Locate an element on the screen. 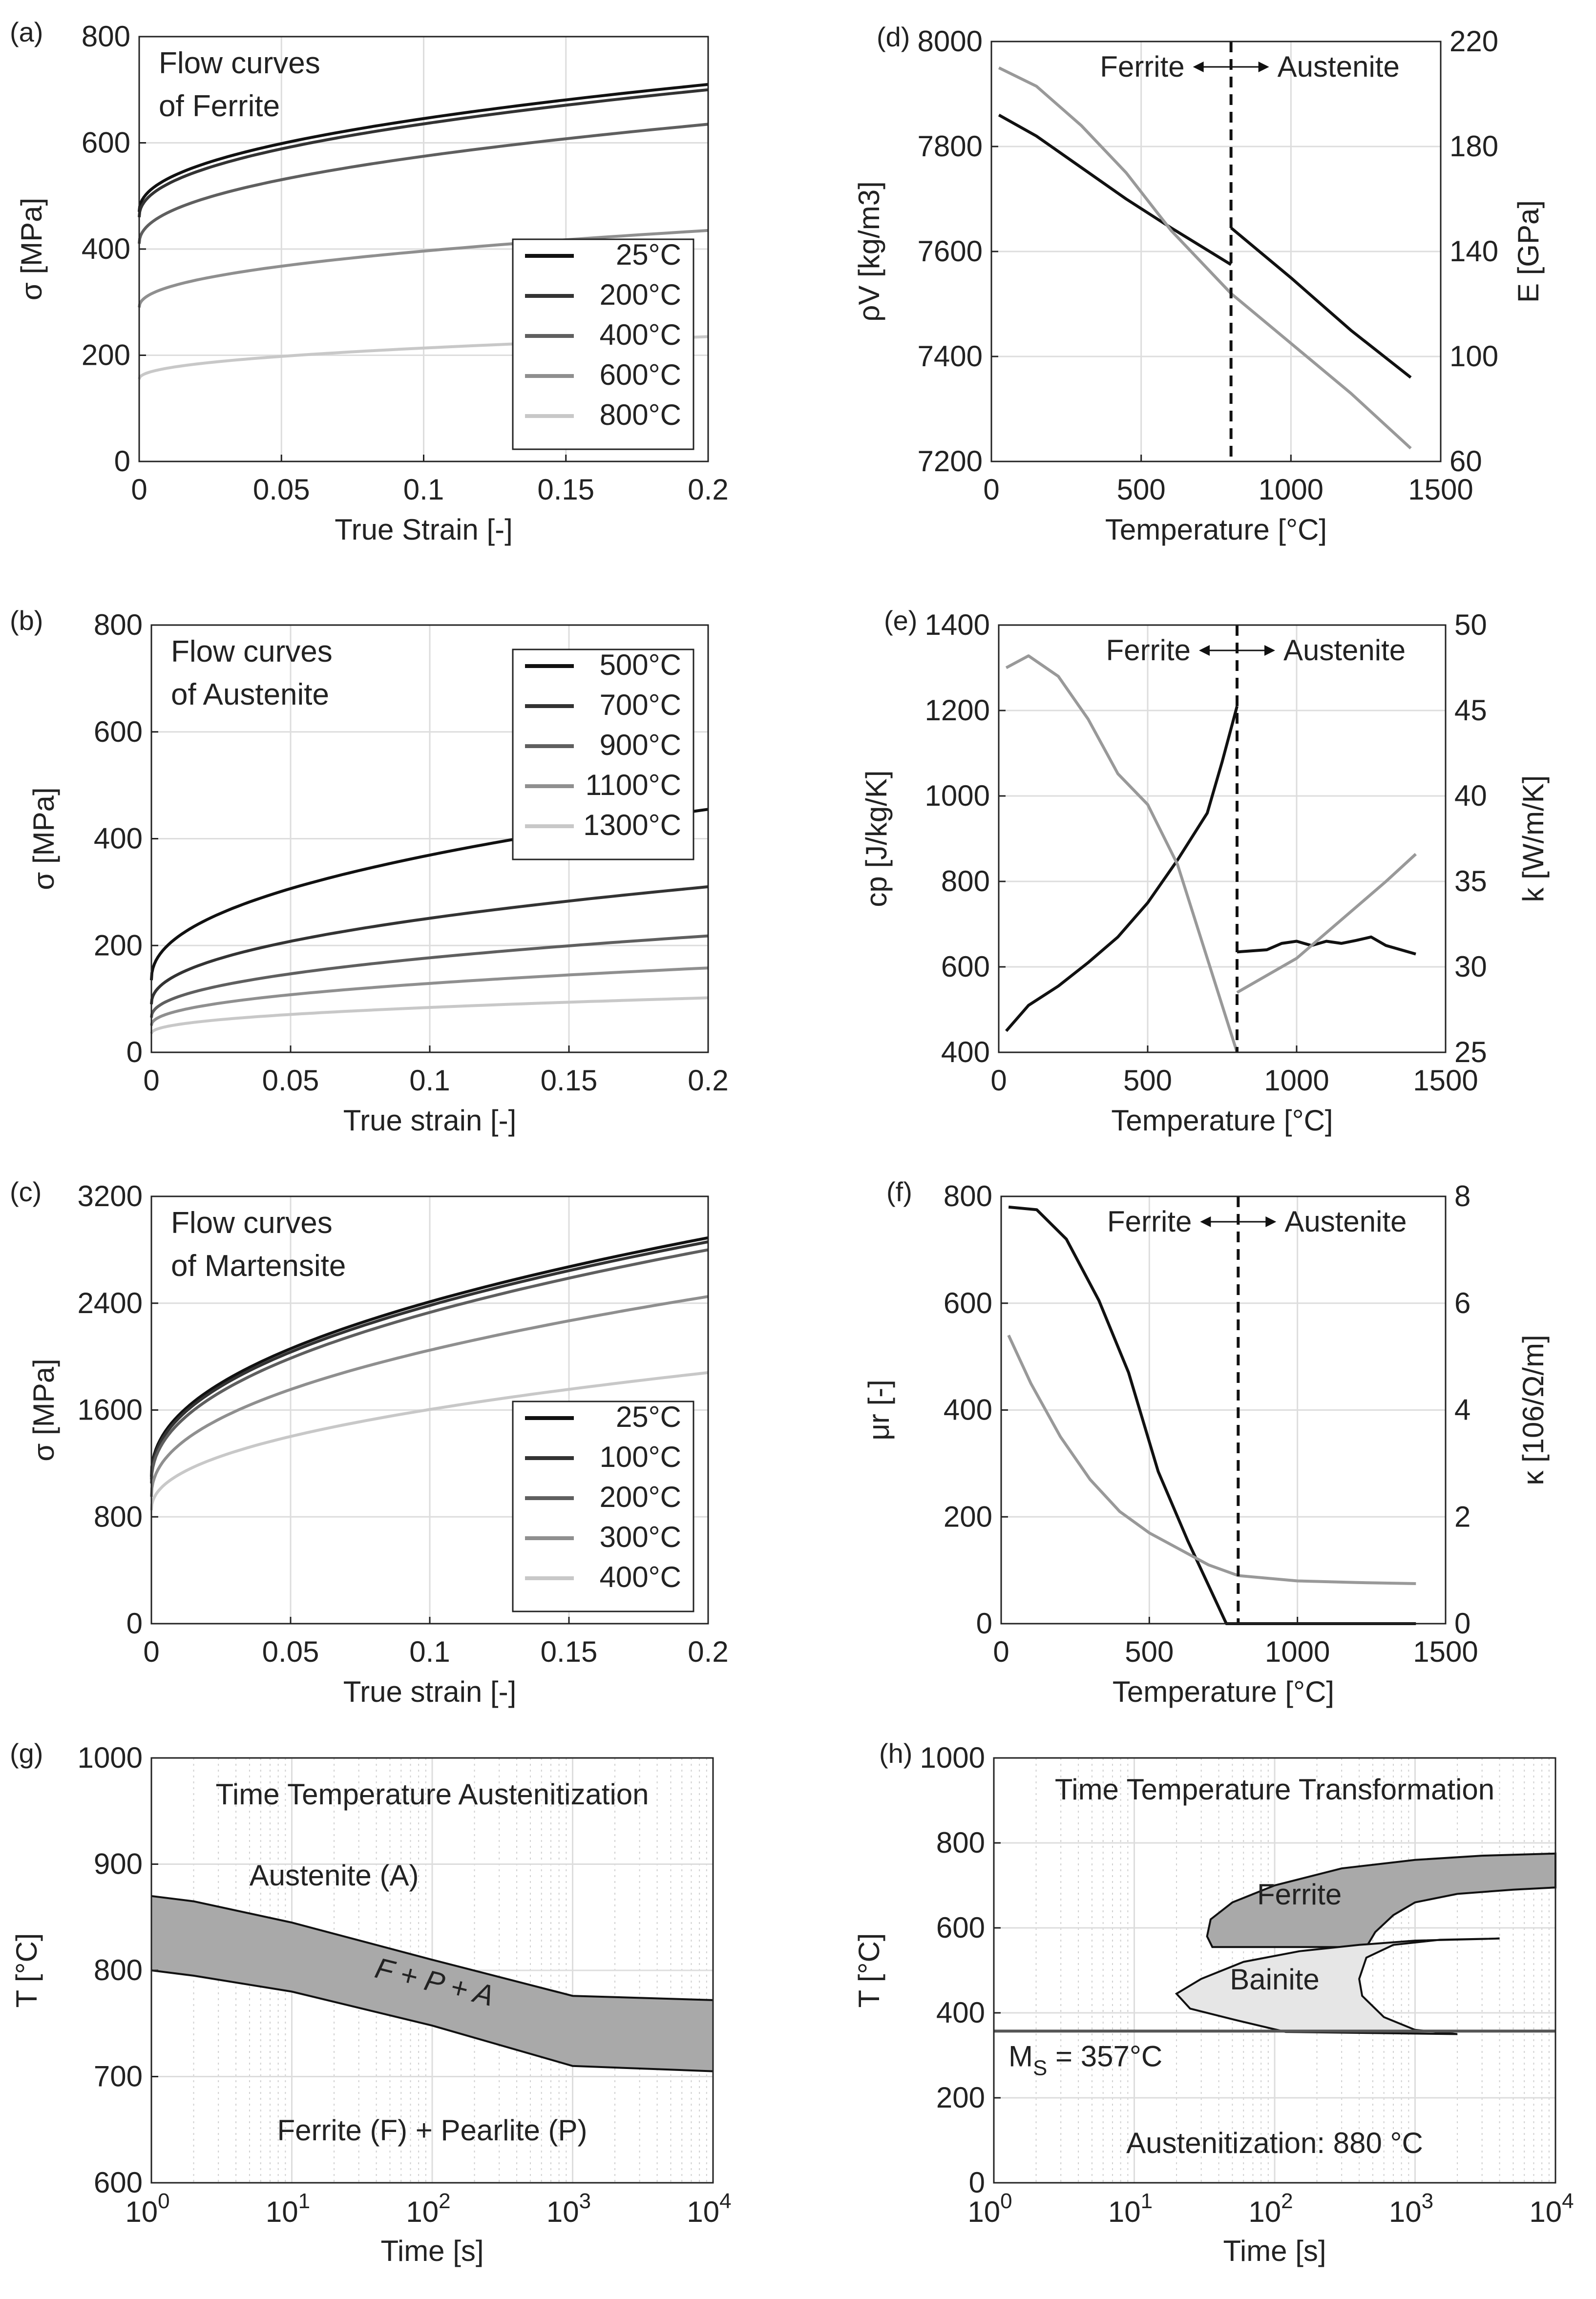 The height and width of the screenshot is (2299, 1596). chart-title-line: of Ferrite is located at coordinates (219, 106).